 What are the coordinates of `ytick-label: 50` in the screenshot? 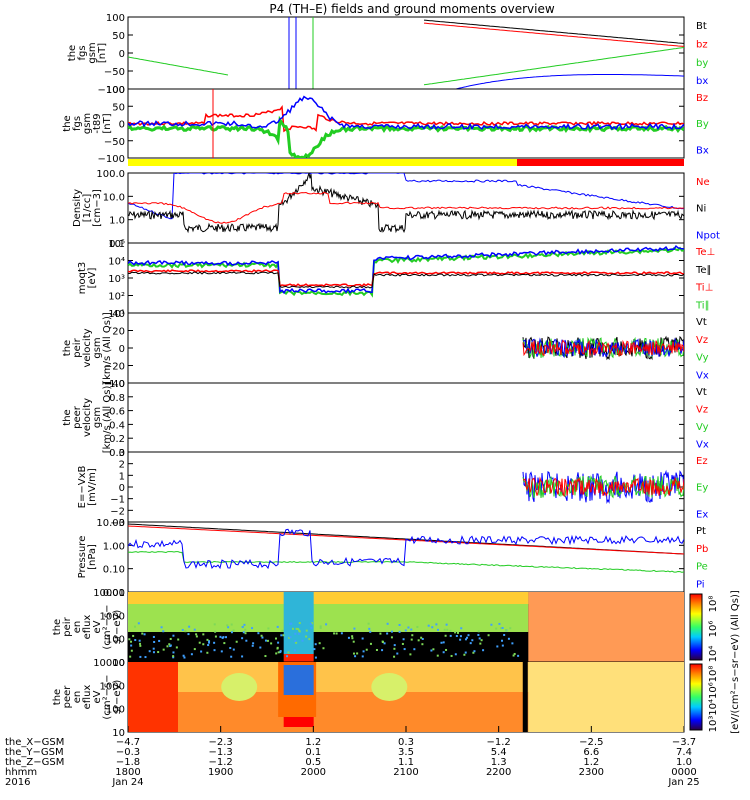 It's located at (118, 107).